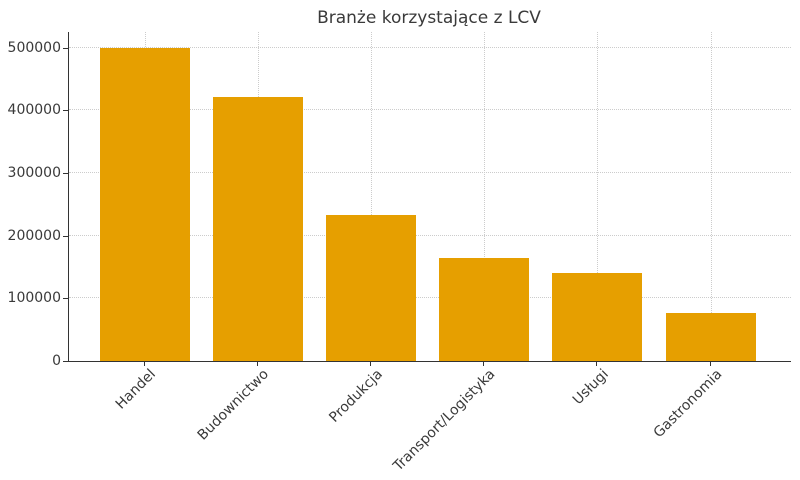 This screenshot has width=800, height=480. I want to click on bar-transport-logistyka, so click(484, 309).